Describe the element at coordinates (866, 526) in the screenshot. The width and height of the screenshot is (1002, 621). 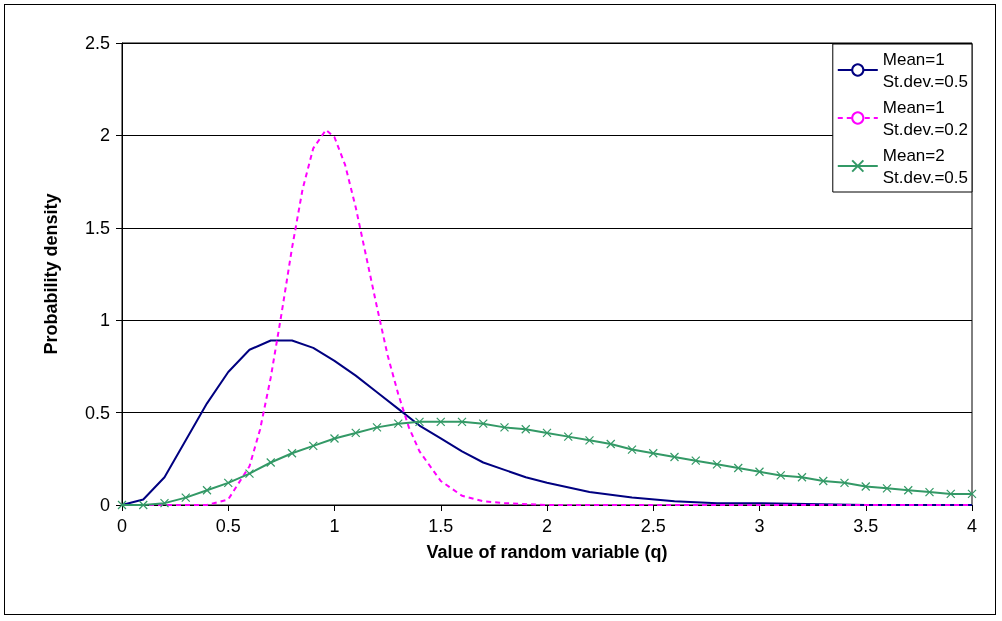
I see `x-tick-label: 3.5` at that location.